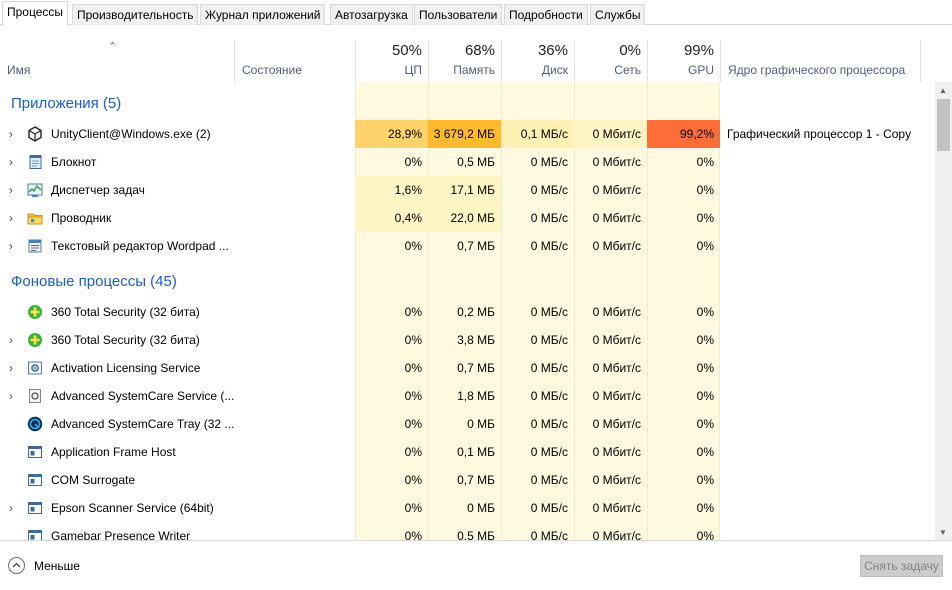 Image resolution: width=952 pixels, height=590 pixels. I want to click on task-manager-icon, so click(35, 190).